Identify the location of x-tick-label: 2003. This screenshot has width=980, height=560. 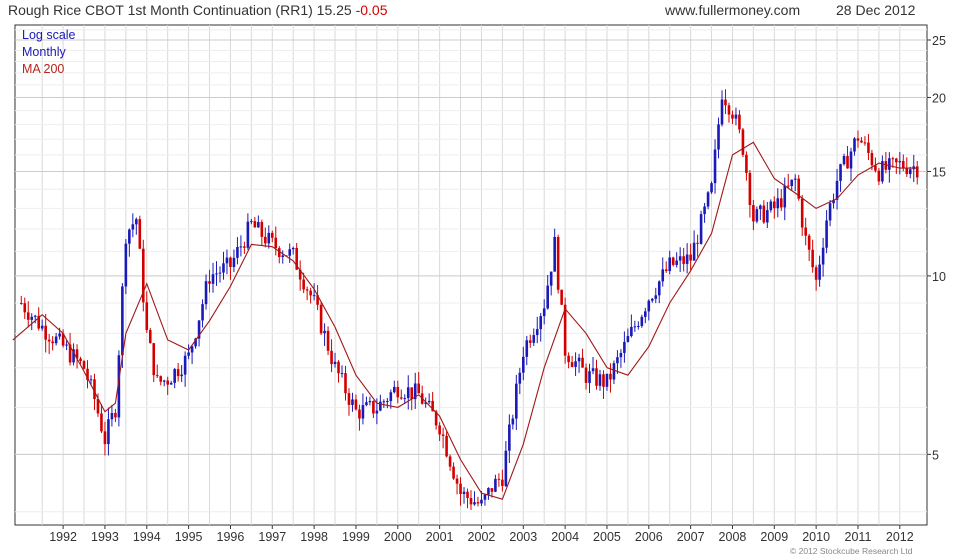
(523, 537).